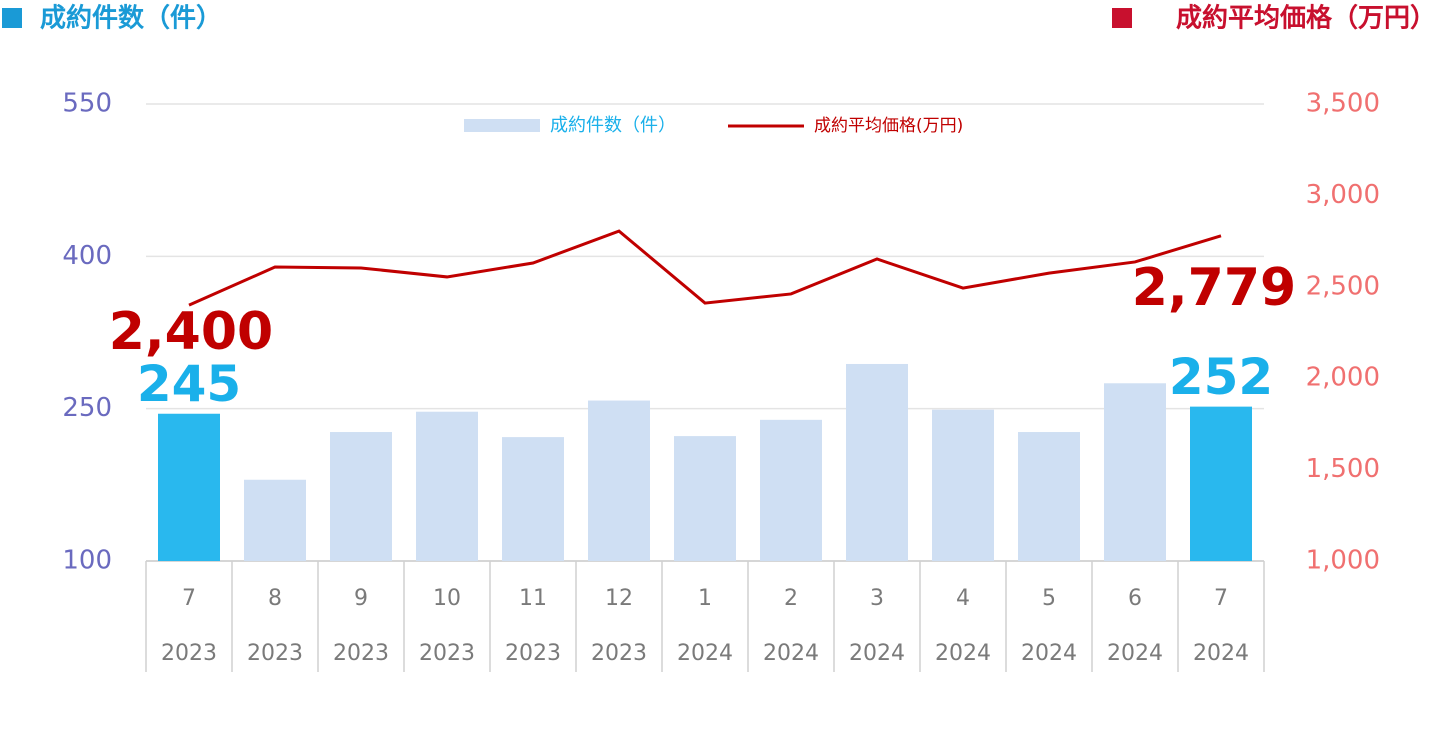 The height and width of the screenshot is (738, 1440). Describe the element at coordinates (87, 104) in the screenshot. I see `y-tick-label: 550` at that location.